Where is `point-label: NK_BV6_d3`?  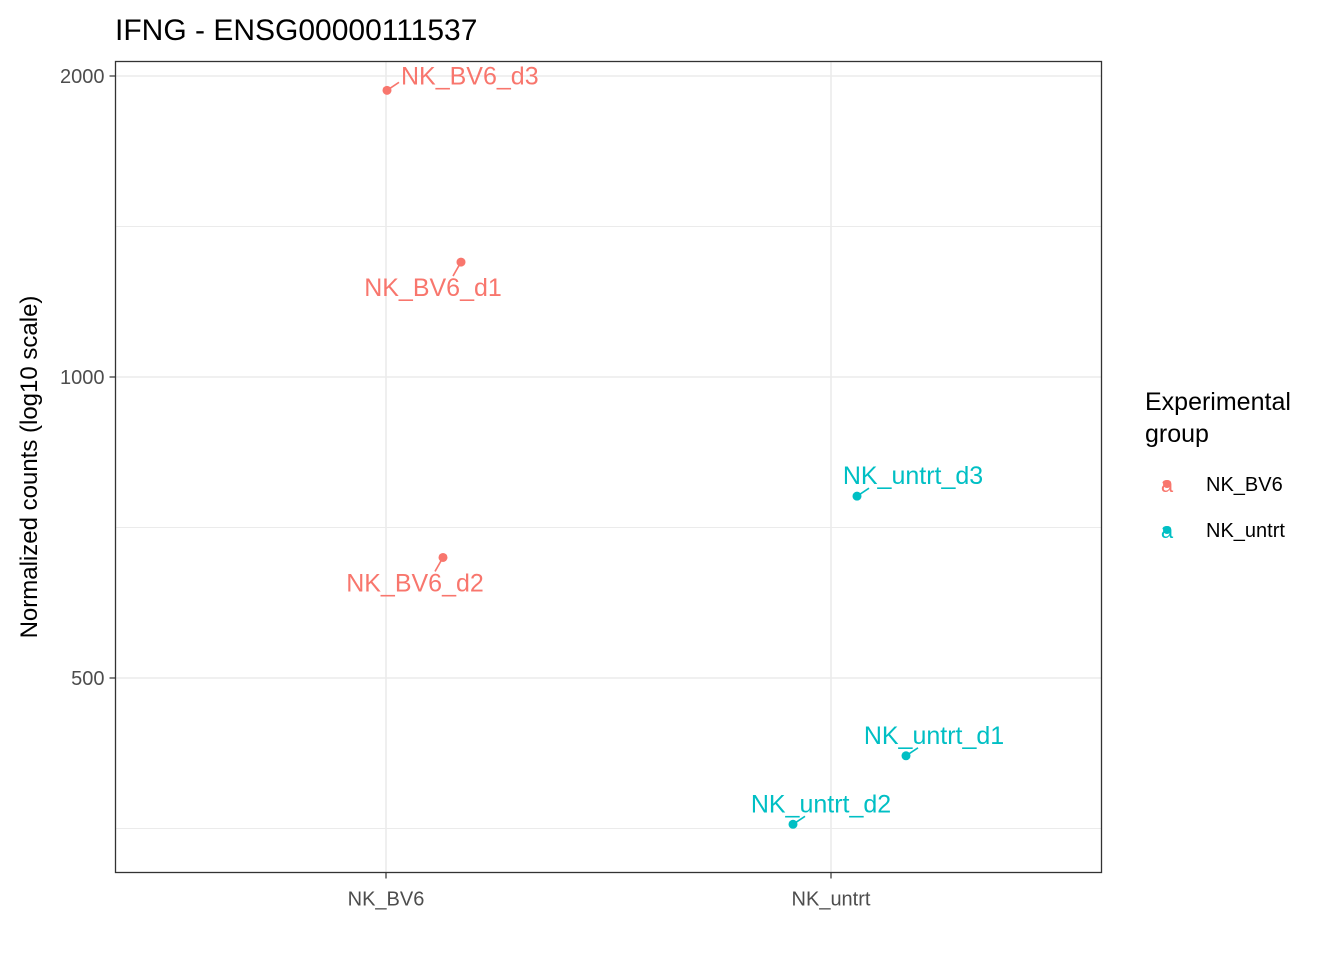 point-label: NK_BV6_d3 is located at coordinates (470, 76).